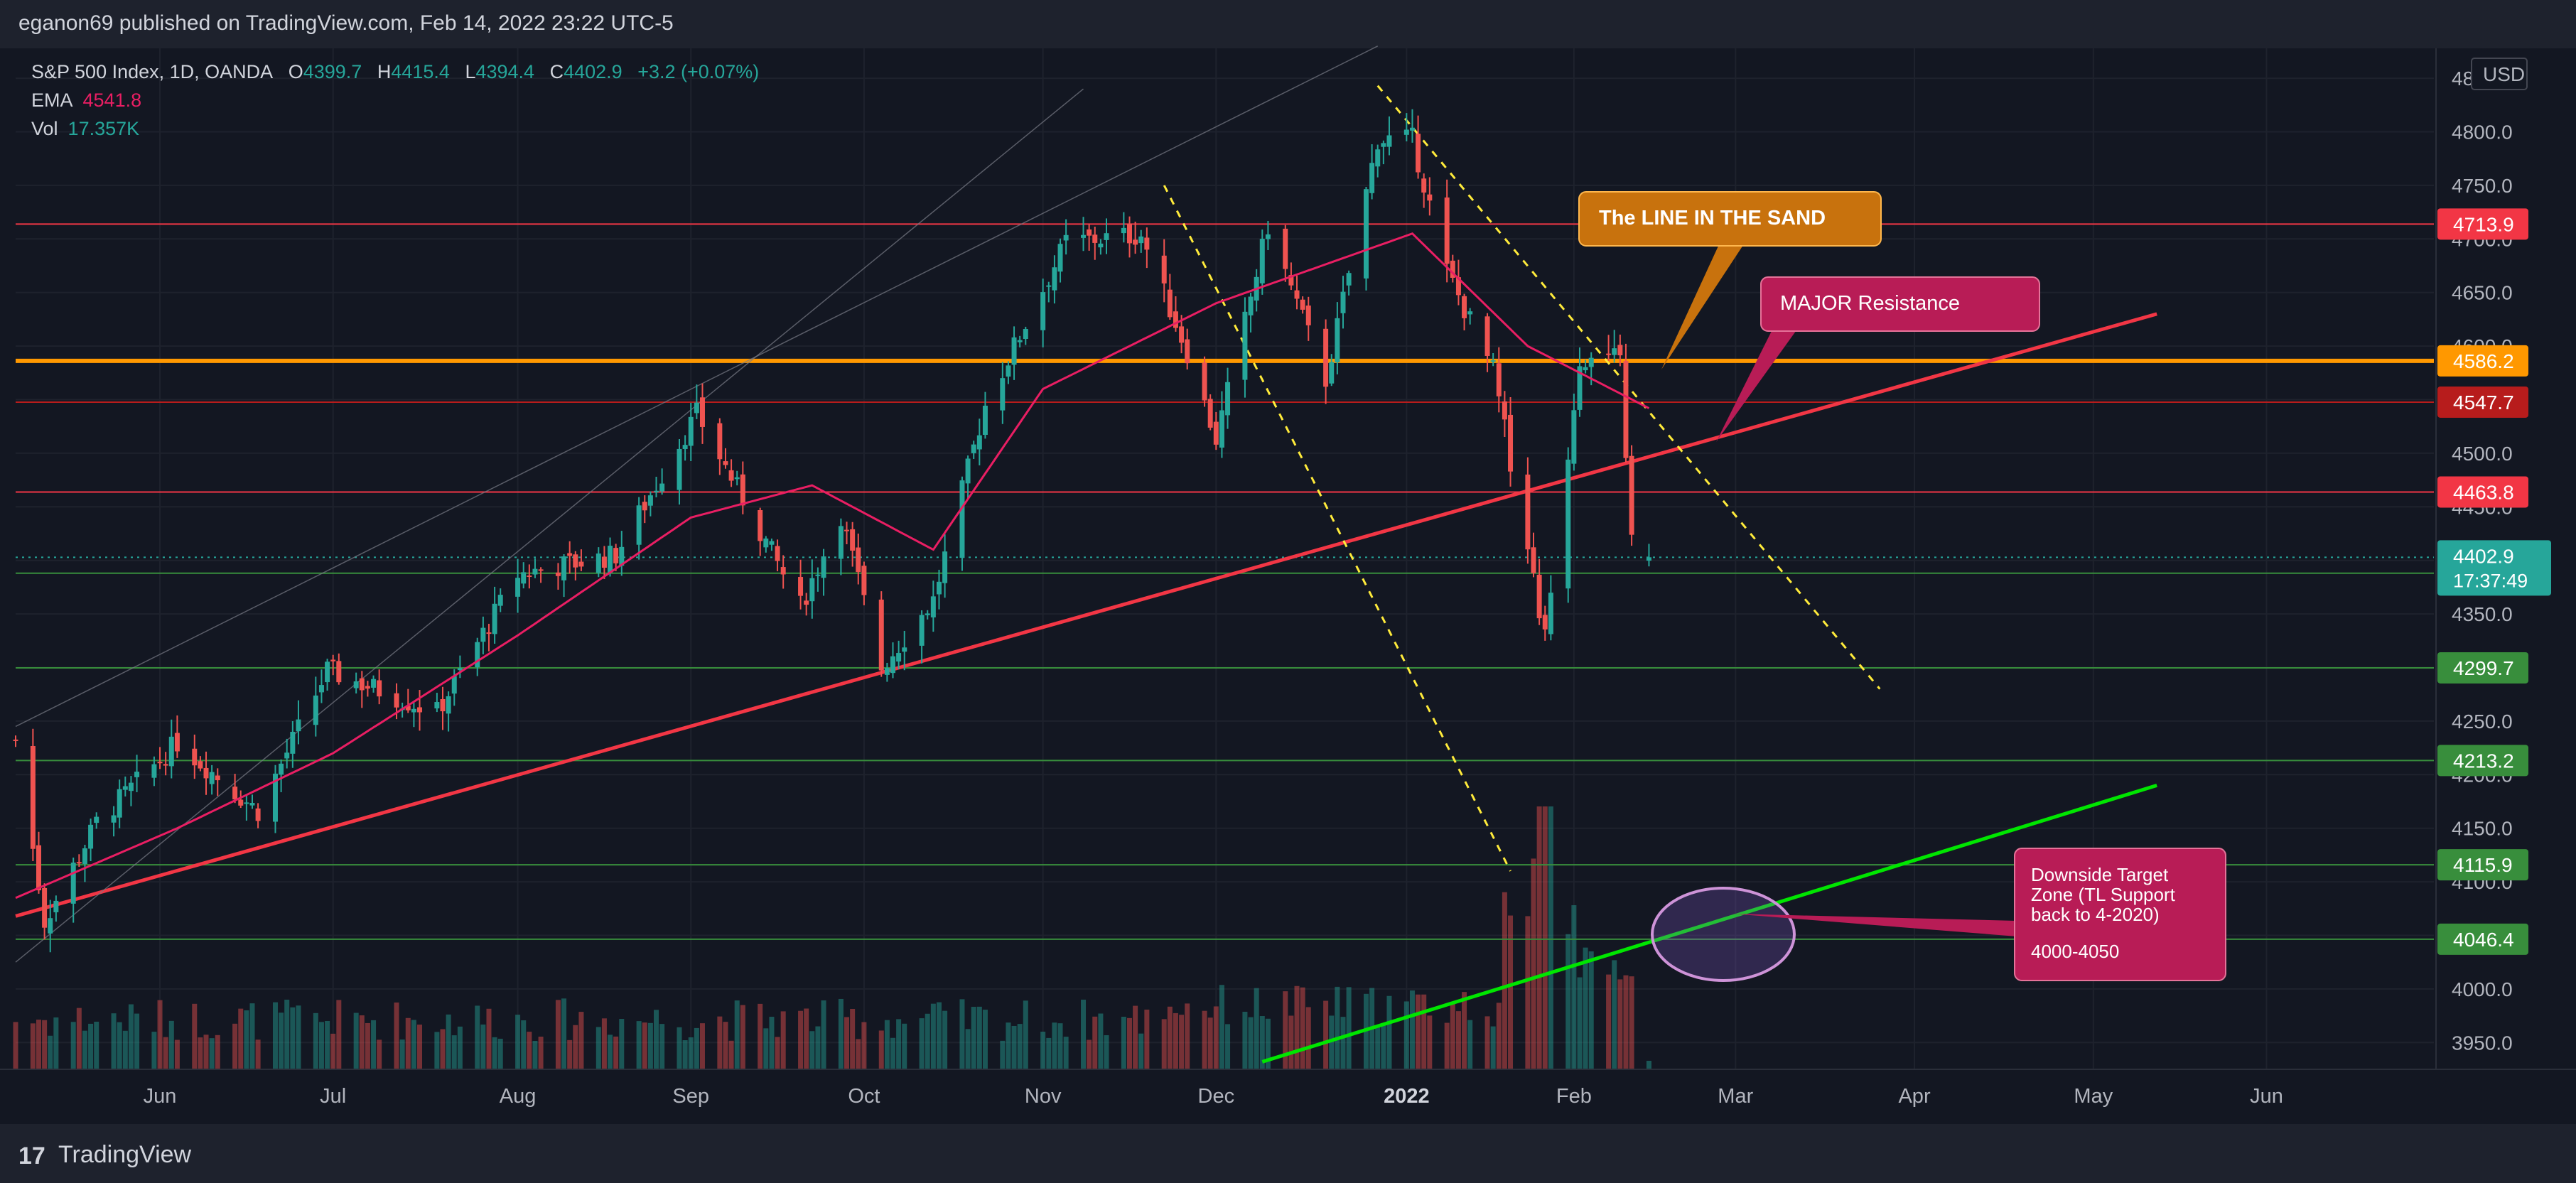 This screenshot has height=1183, width=2576. Describe the element at coordinates (152, 71) in the screenshot. I see `legend-symbol: S&P 500 Index, 1D, OANDA` at that location.